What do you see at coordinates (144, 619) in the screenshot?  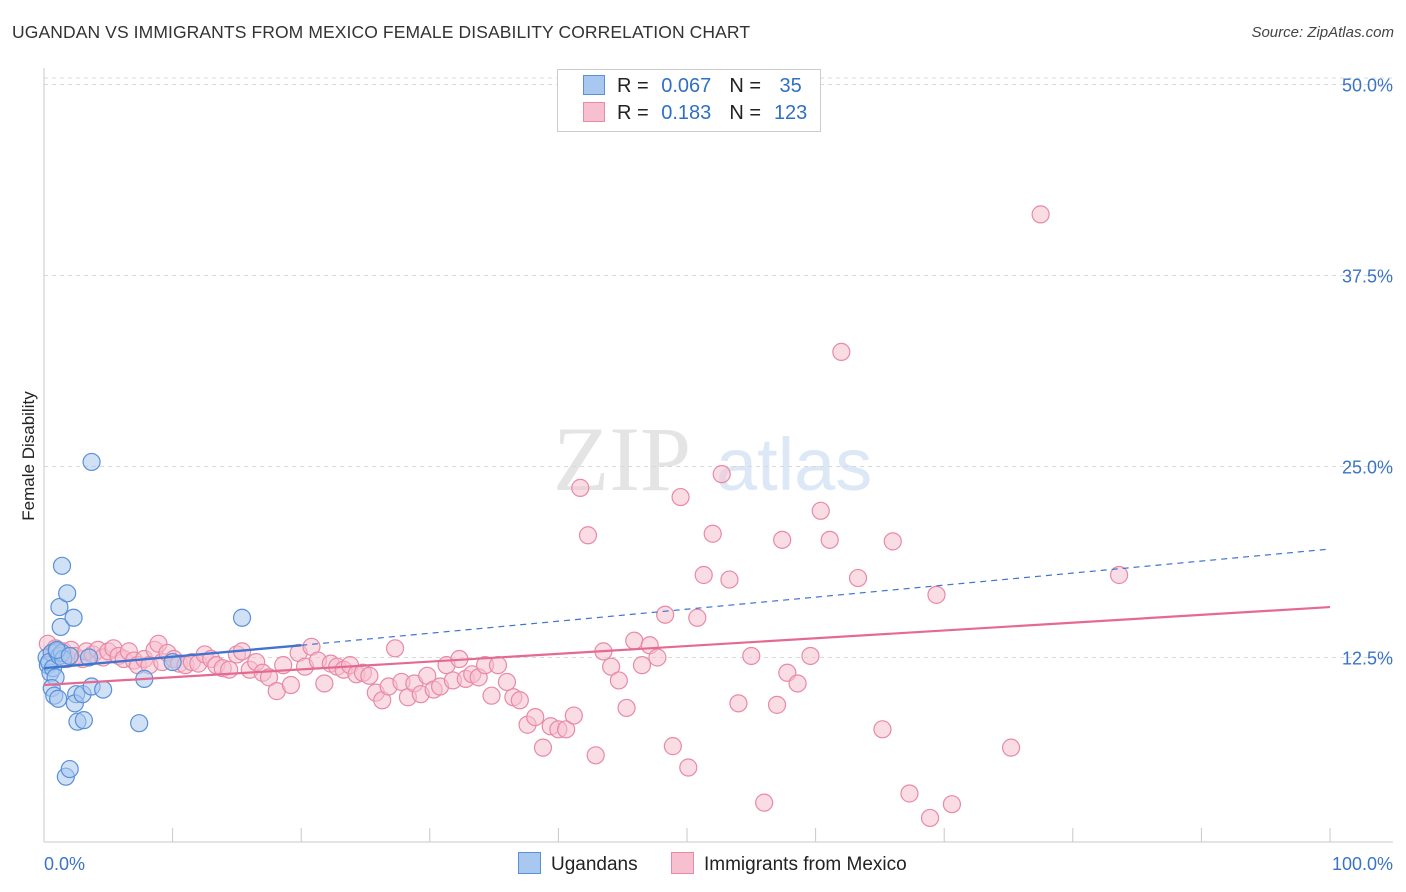 I see `series-ugandans-points` at bounding box center [144, 619].